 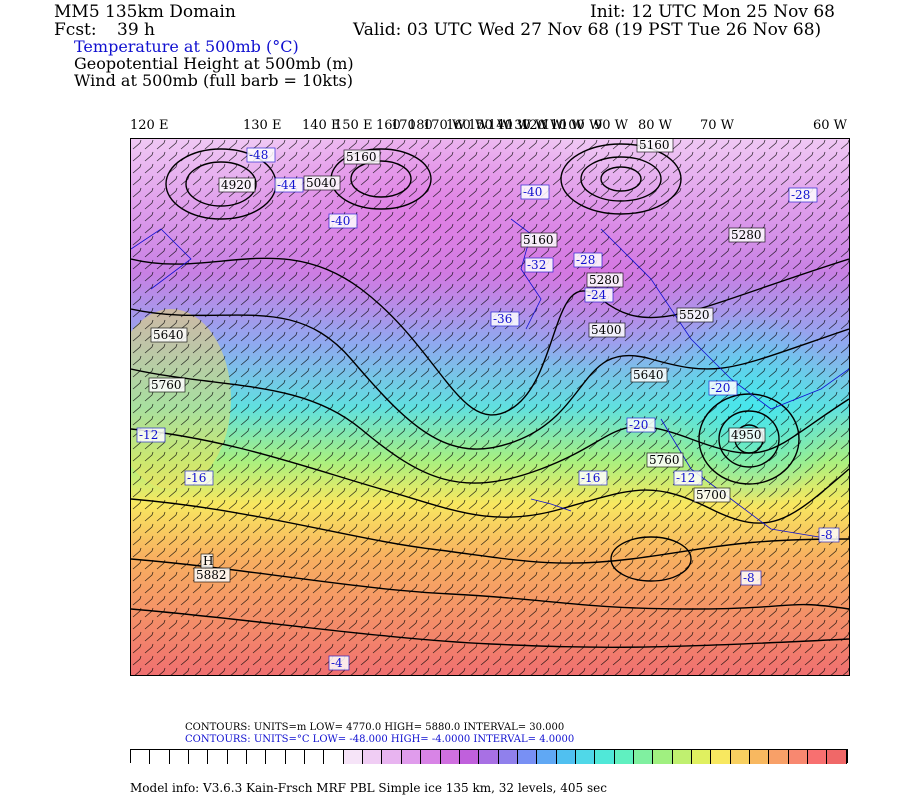 What do you see at coordinates (420, 125) in the screenshot?
I see `longitude-label: 180` at bounding box center [420, 125].